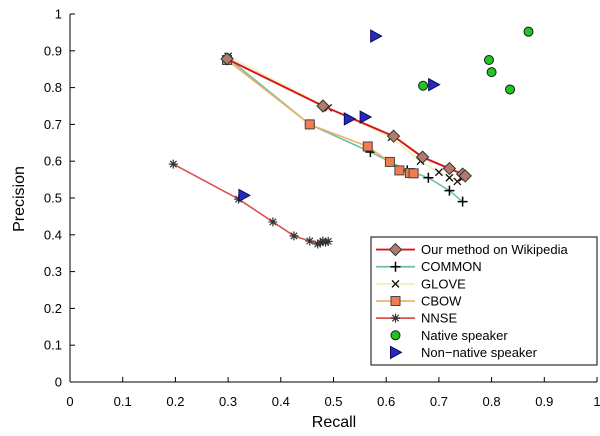 This screenshot has width=600, height=436. Describe the element at coordinates (123, 401) in the screenshot. I see `x-tick-label: 0.1` at that location.